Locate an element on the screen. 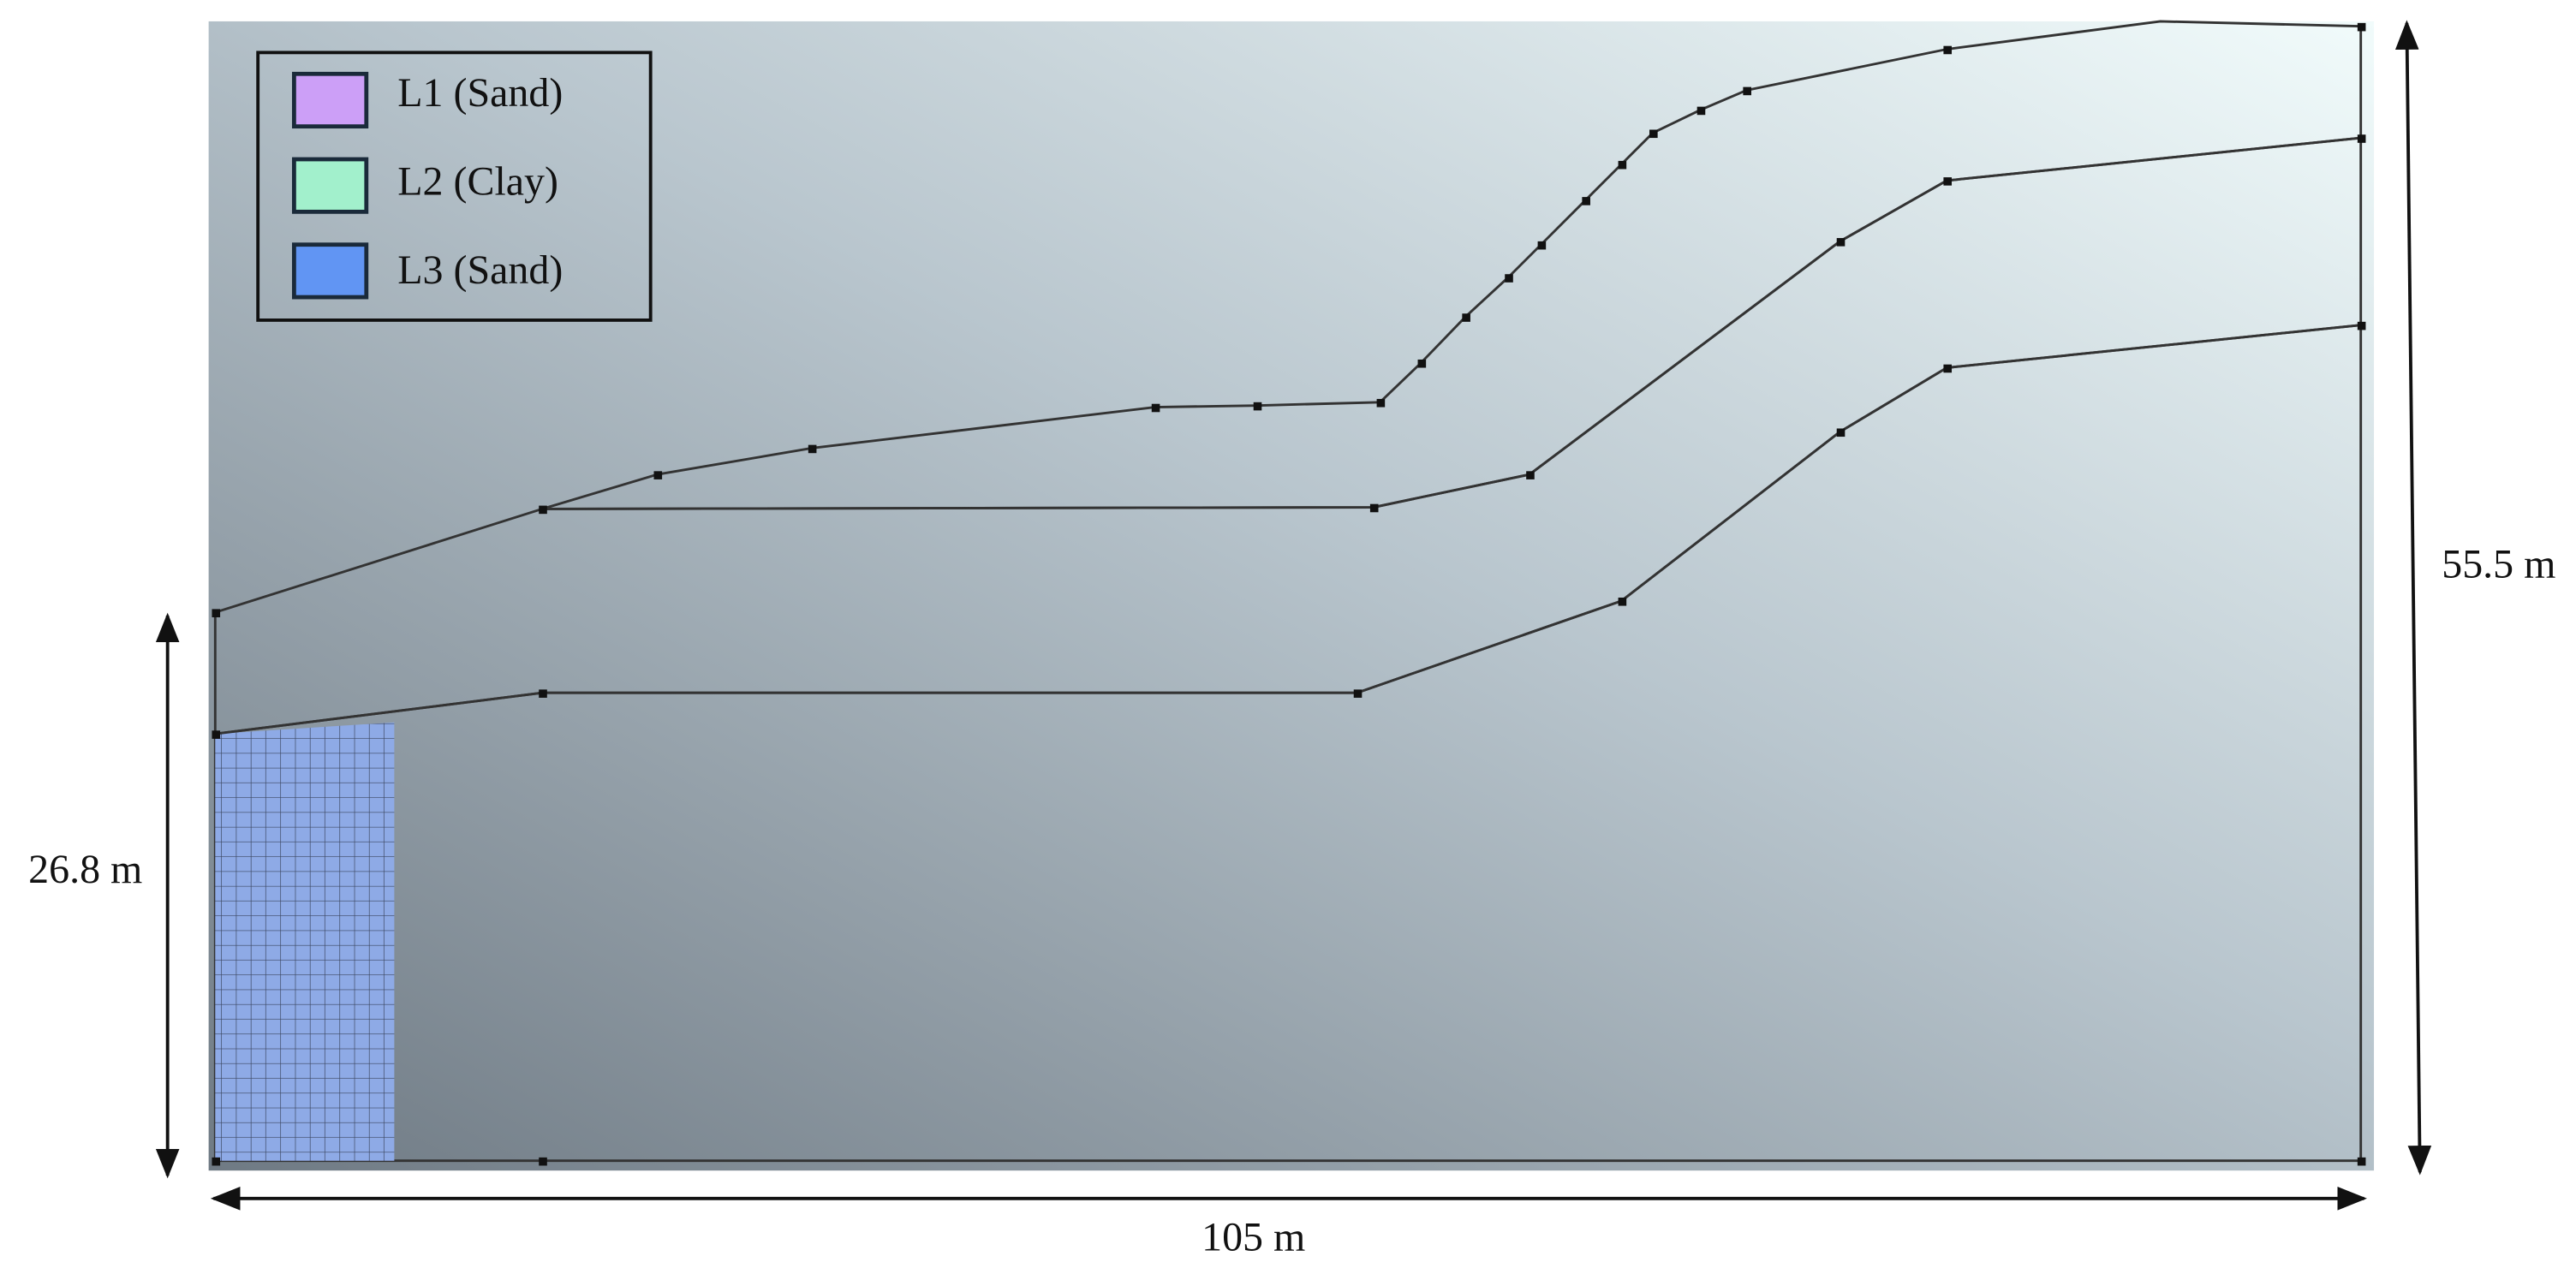 This screenshot has height=1274, width=2576. dimension-label: 55.5 m is located at coordinates (2498, 563).